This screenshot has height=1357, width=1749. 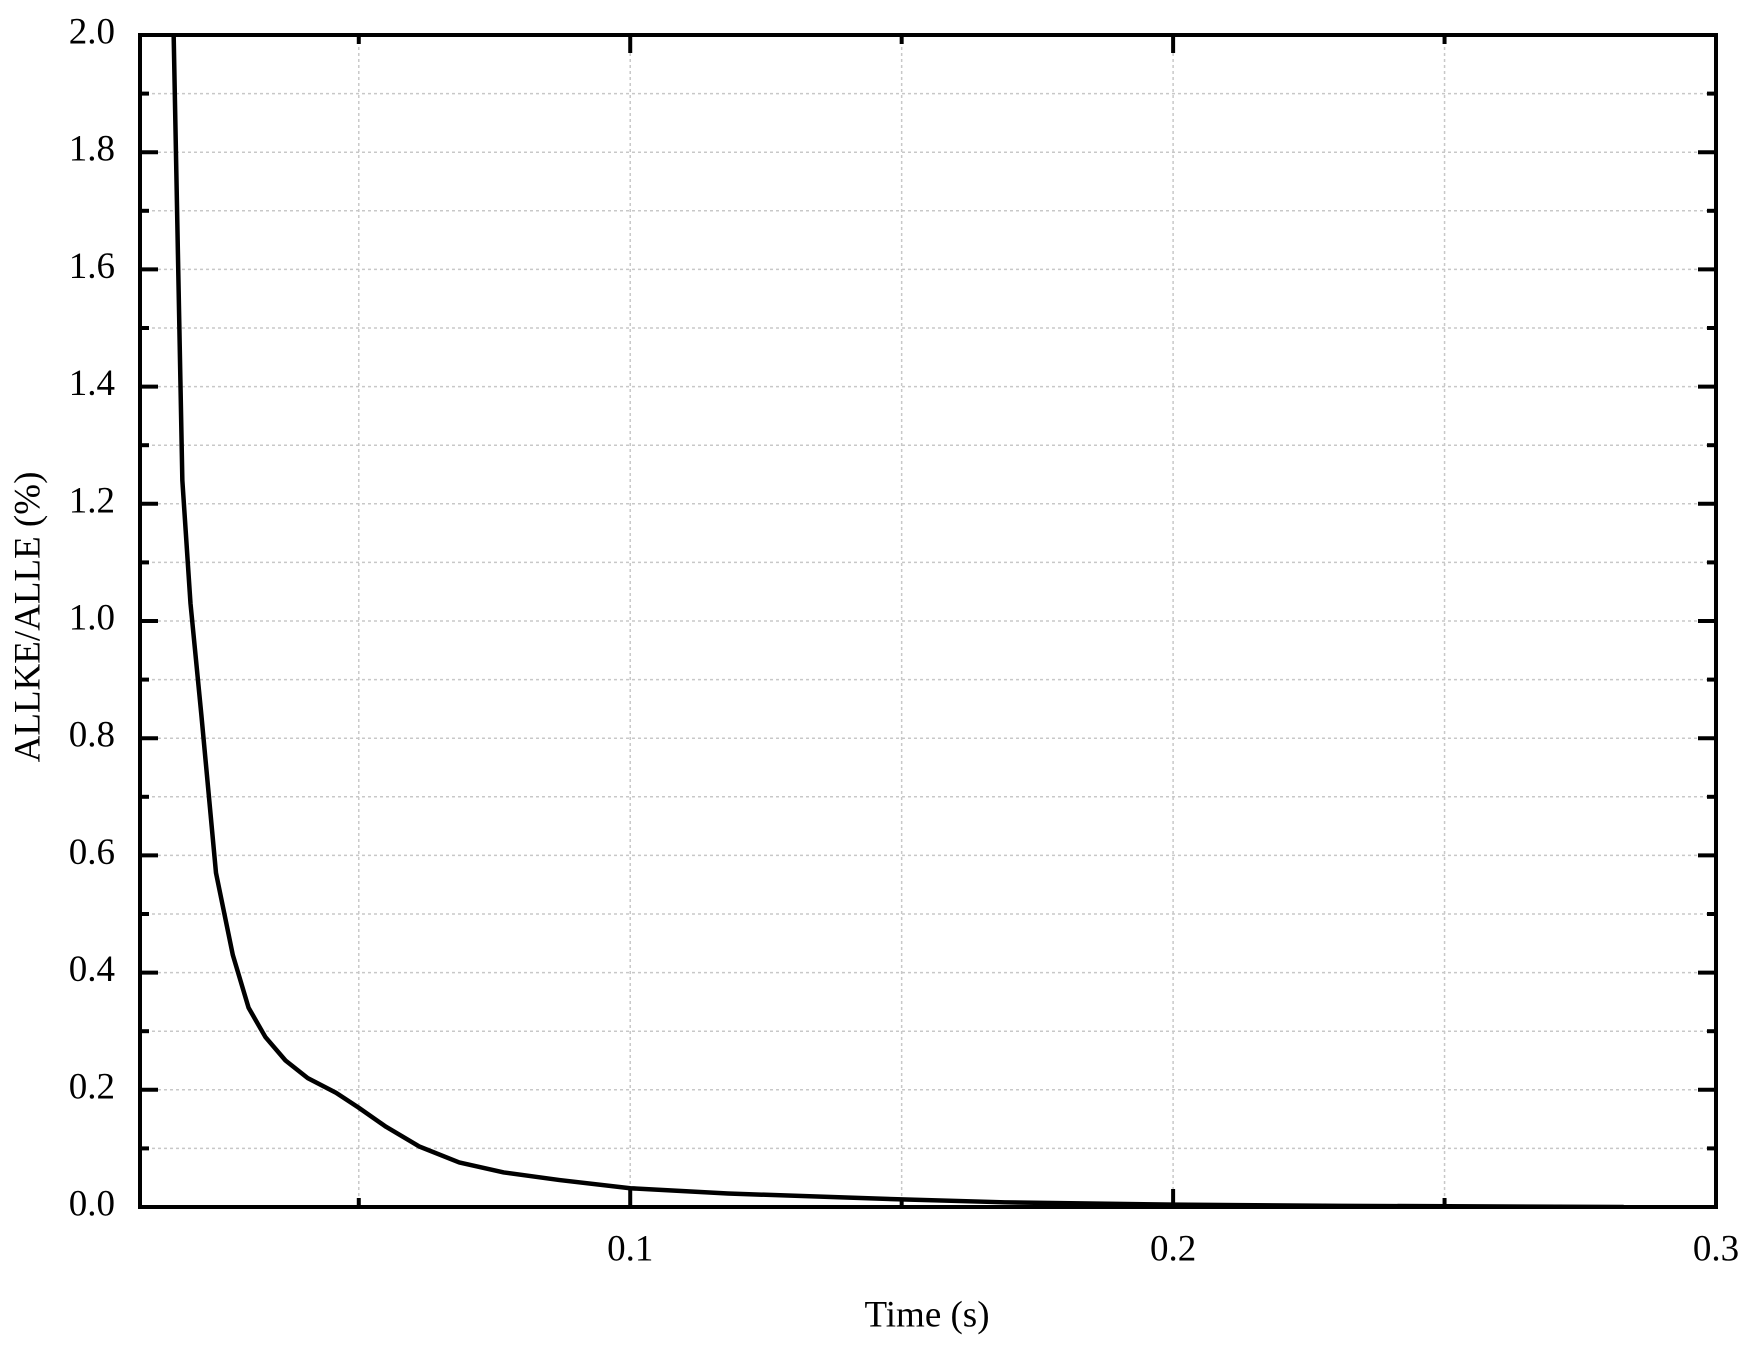 I want to click on y-tick-label: 2.0, so click(x=92, y=31).